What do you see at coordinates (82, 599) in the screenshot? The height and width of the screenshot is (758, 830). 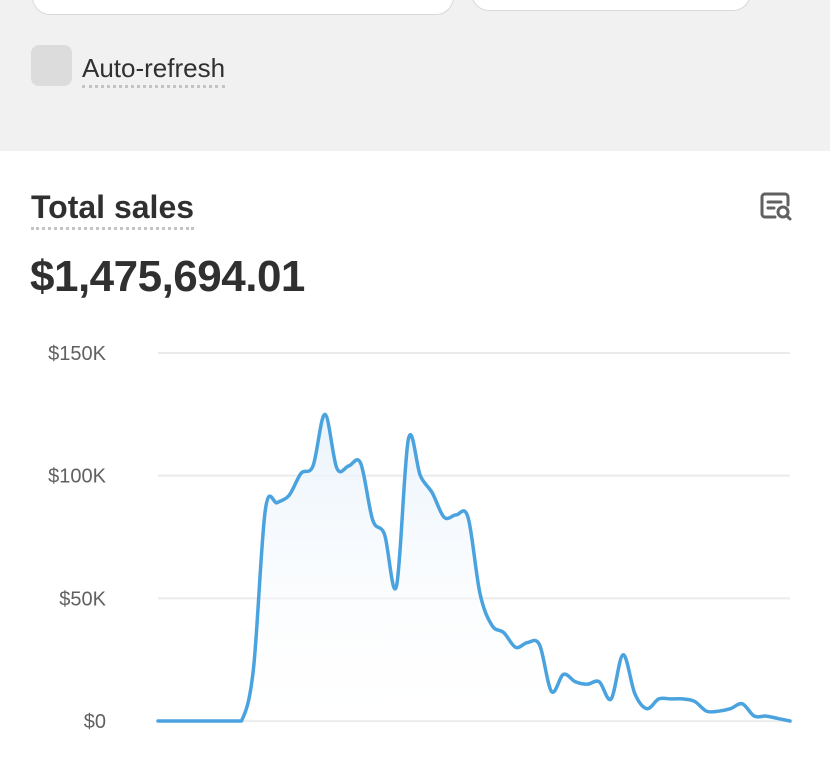 I see `y-tick-label: $50K` at bounding box center [82, 599].